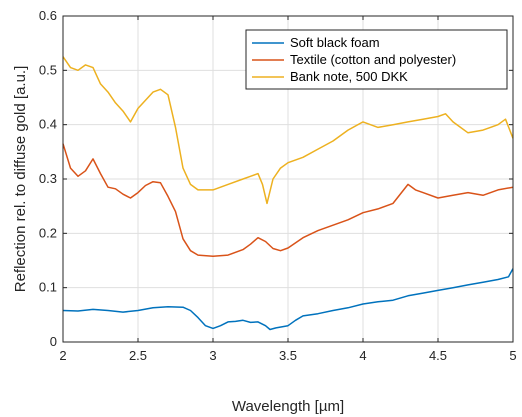 The width and height of the screenshot is (522, 417). Describe the element at coordinates (362, 355) in the screenshot. I see `x-tick-label: 4` at that location.